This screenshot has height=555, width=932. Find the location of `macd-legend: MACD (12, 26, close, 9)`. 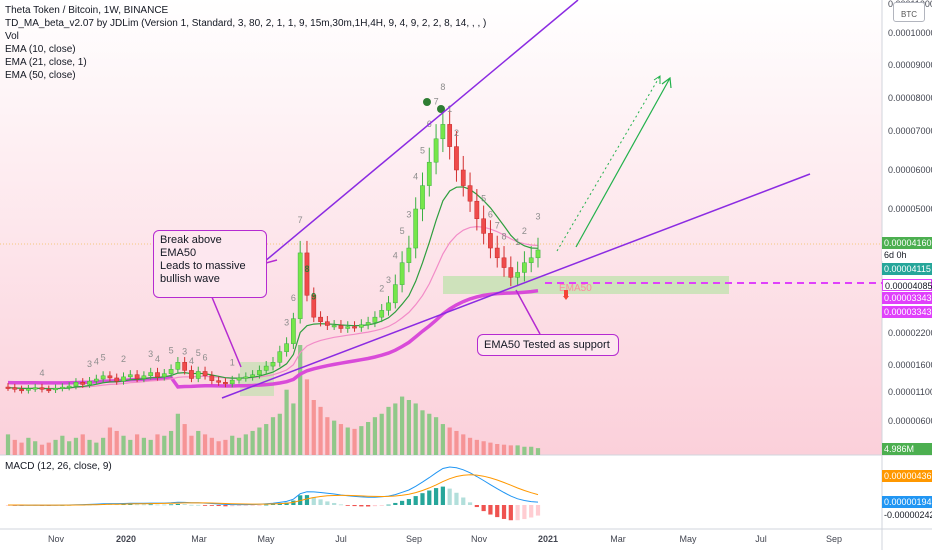

macd-legend: MACD (12, 26, close, 9) is located at coordinates (58, 466).